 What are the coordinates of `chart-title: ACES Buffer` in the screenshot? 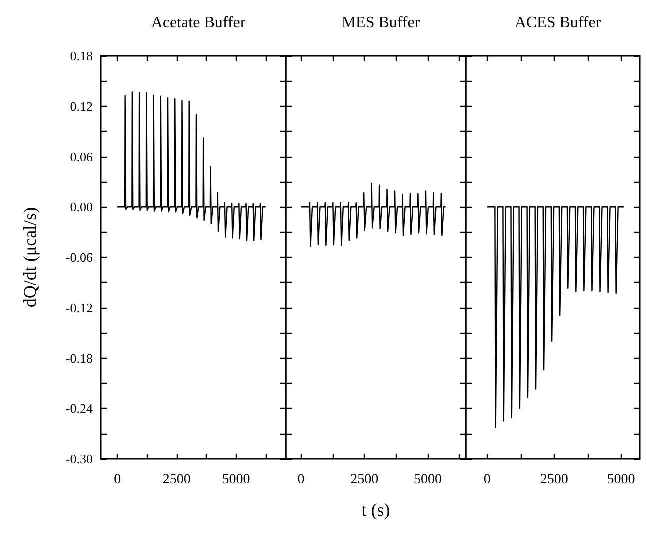 It's located at (558, 23).